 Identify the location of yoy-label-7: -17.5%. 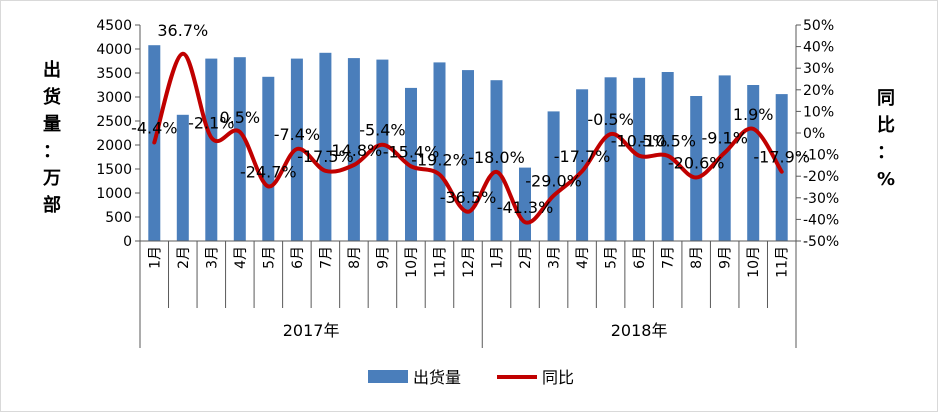
(325, 156).